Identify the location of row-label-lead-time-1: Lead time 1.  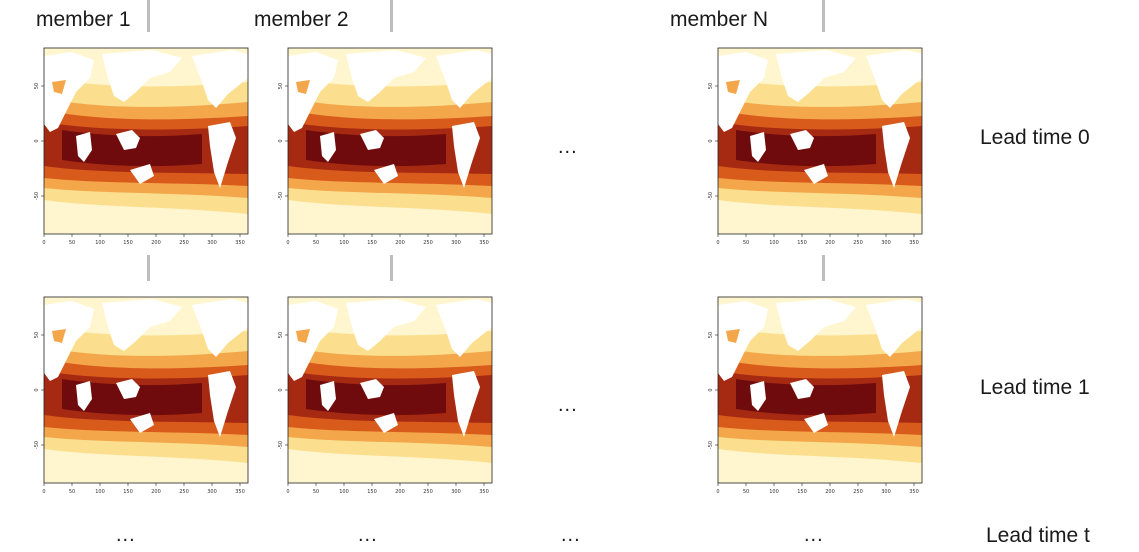
(1035, 387).